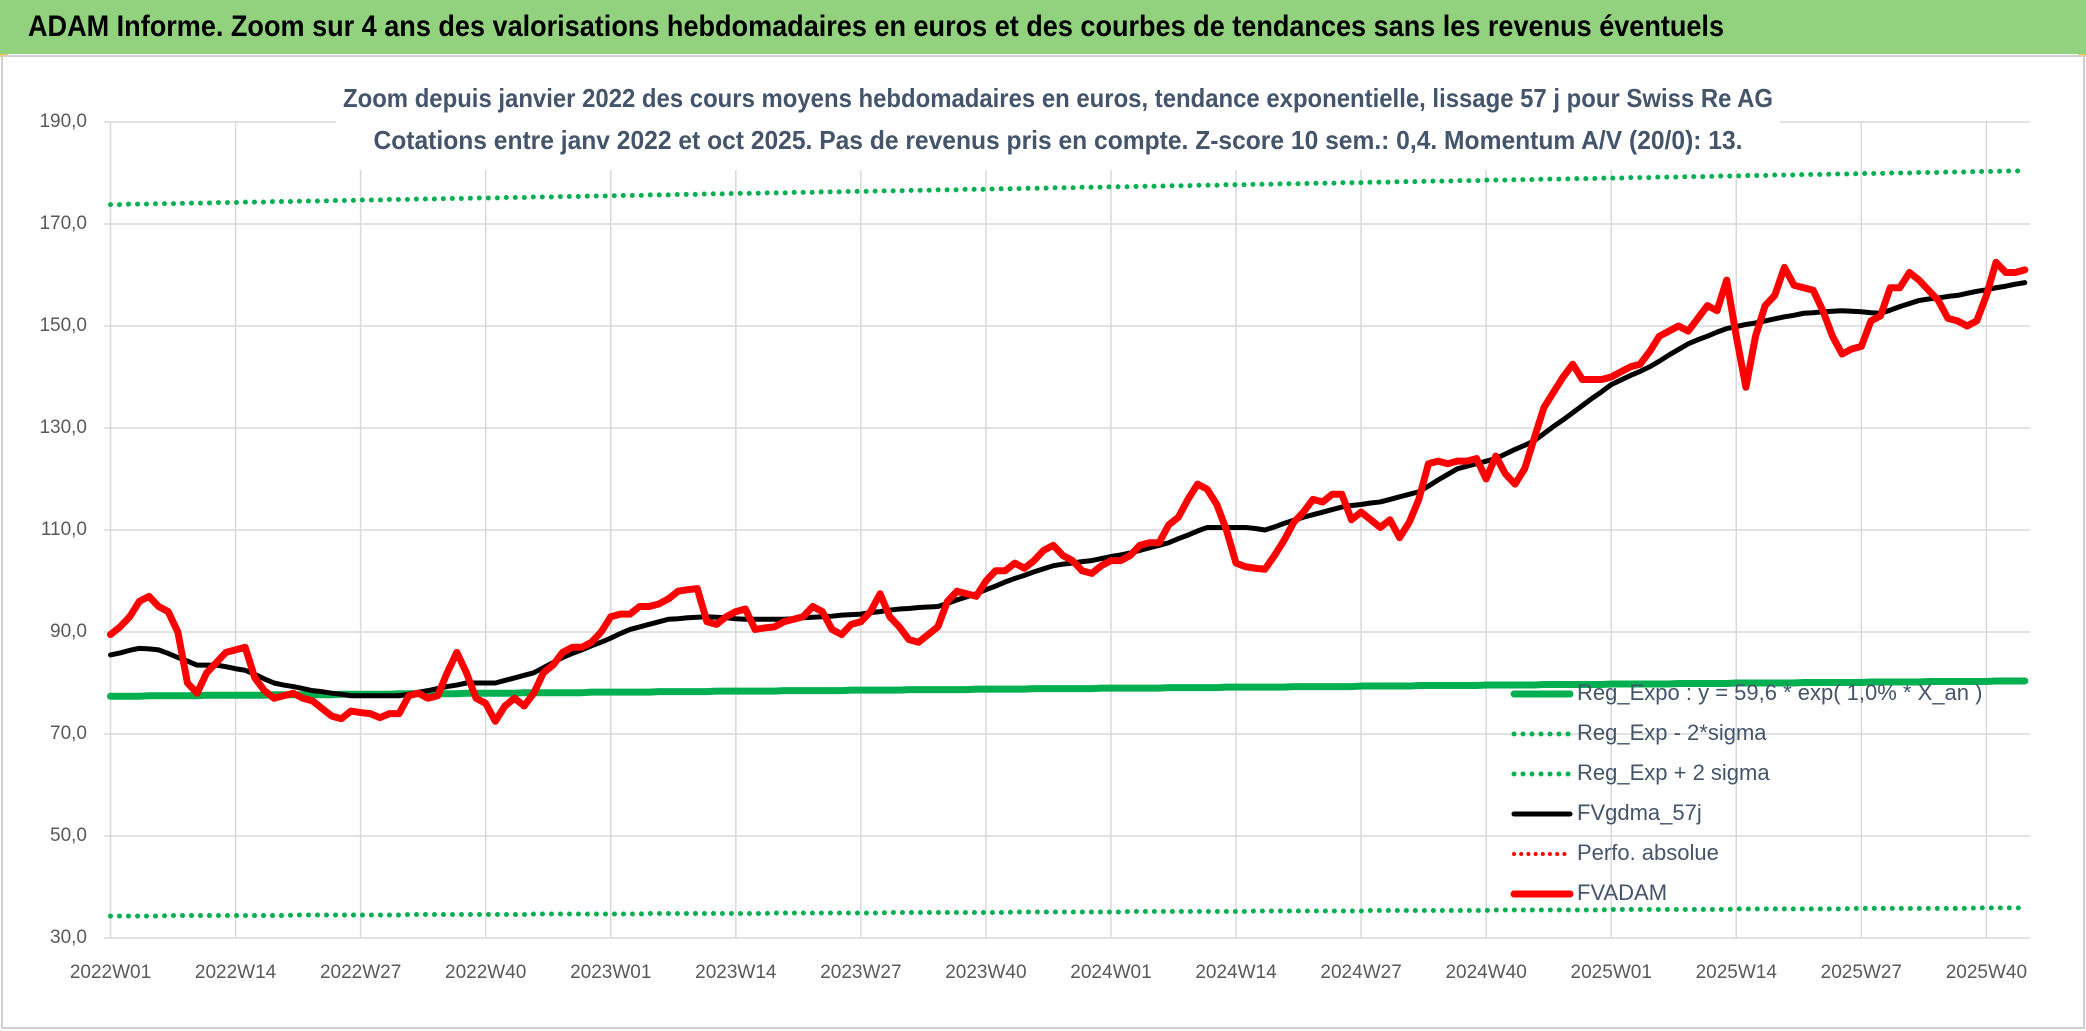  What do you see at coordinates (736, 972) in the screenshot?
I see `x-tick-label: 2023W14` at bounding box center [736, 972].